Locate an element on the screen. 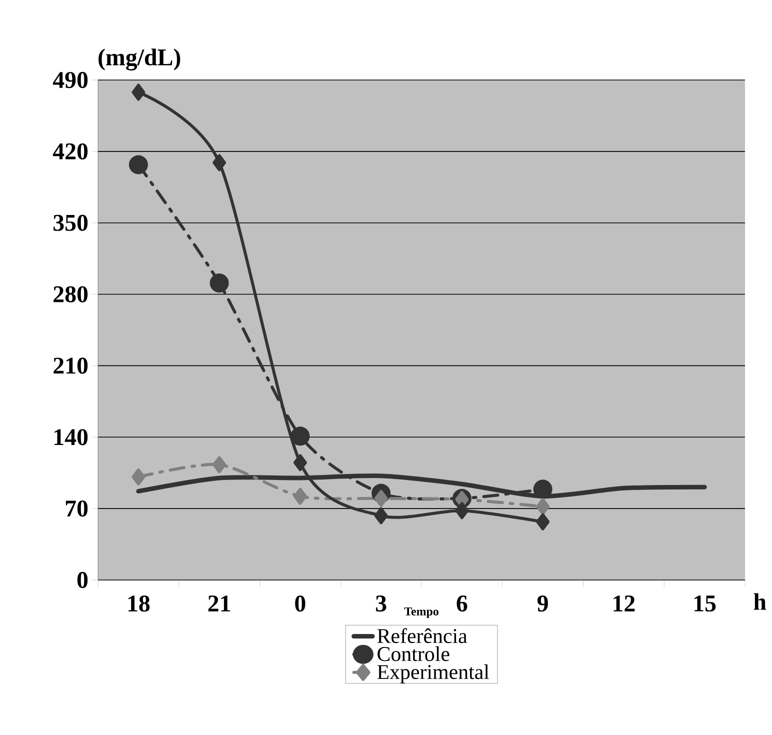 This screenshot has height=735, width=772. y-tick-label: 280 is located at coordinates (71, 294).